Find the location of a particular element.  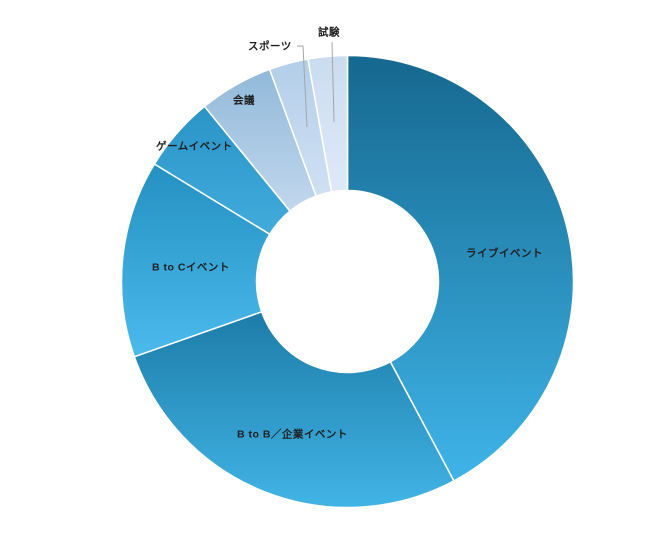

slice-label-5: スポーツ is located at coordinates (270, 46).